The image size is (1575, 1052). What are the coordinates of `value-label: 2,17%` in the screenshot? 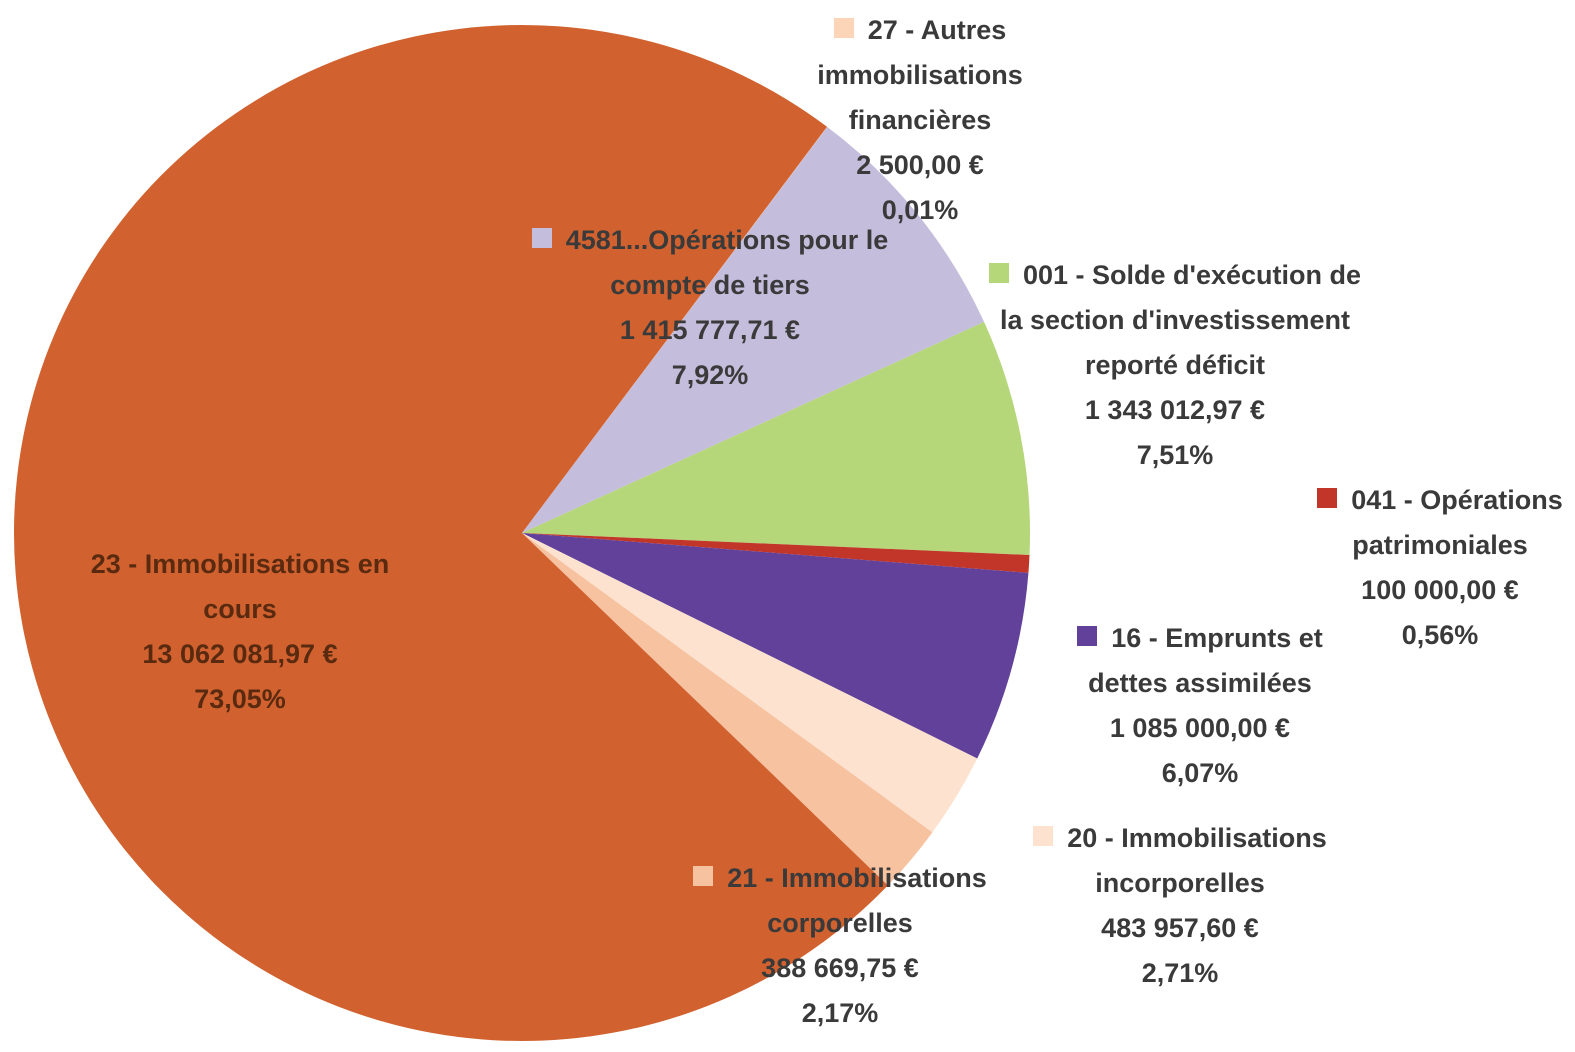 It's located at (840, 1013).